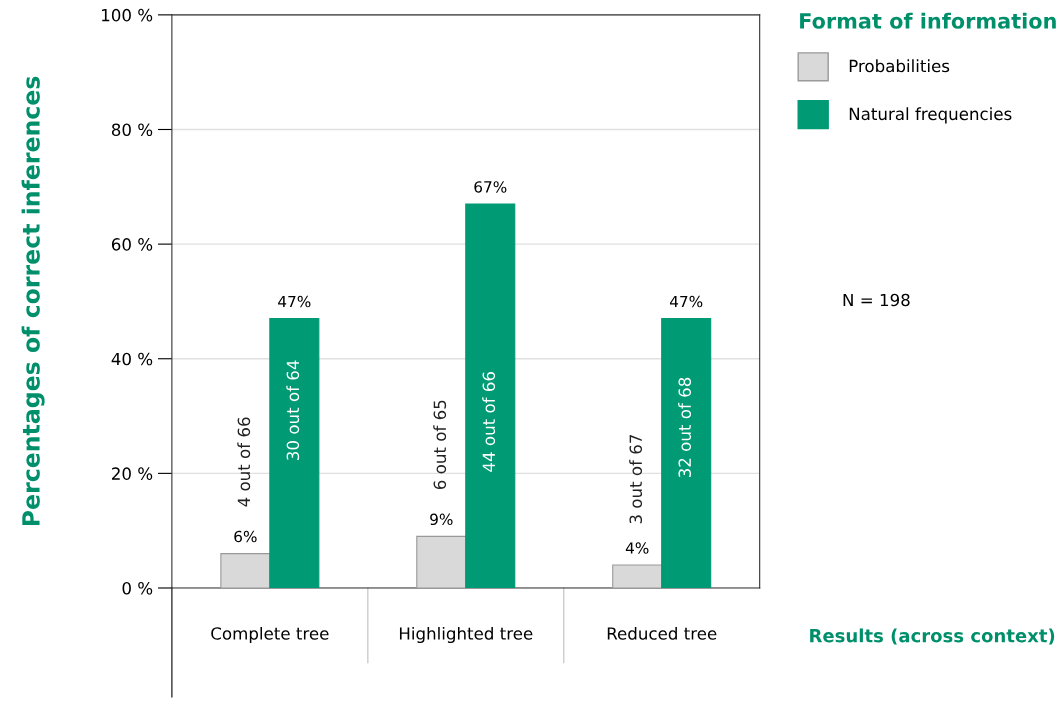 The image size is (1061, 708). I want to click on data-label: 67%, so click(490, 187).